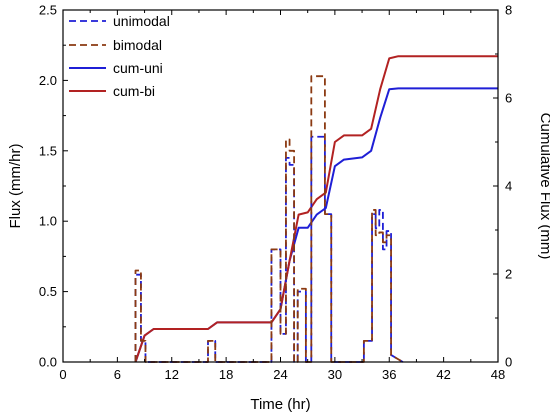 Image resolution: width=550 pixels, height=417 pixels. Describe the element at coordinates (508, 362) in the screenshot. I see `y-right-tick-label: 0` at that location.